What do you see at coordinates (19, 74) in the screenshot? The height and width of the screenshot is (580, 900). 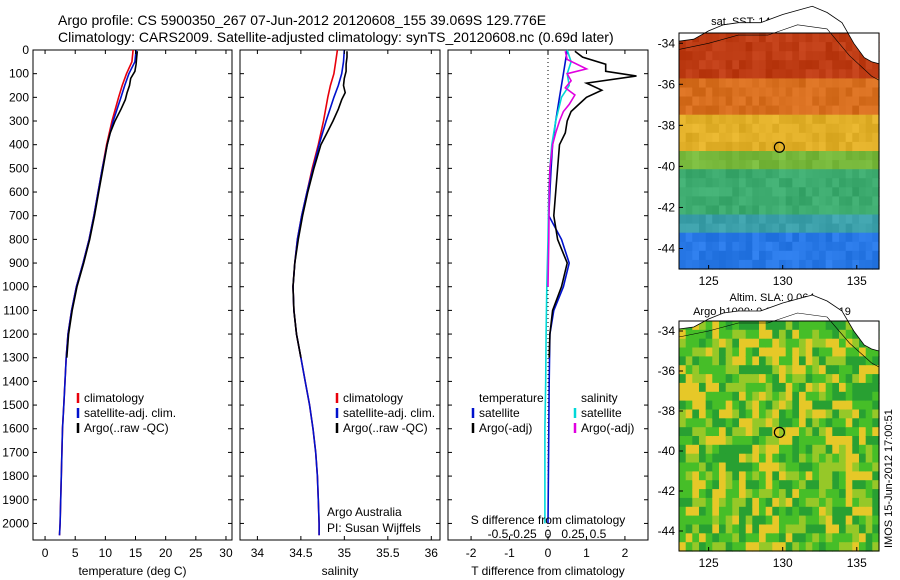 I see `depth-tick-label: 100` at bounding box center [19, 74].